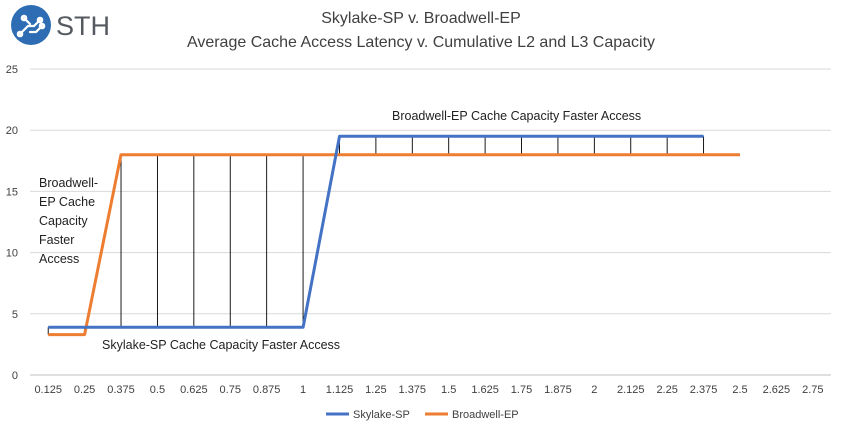  What do you see at coordinates (422, 415) in the screenshot?
I see `legend: Skylake-SP Broadwell-EP` at bounding box center [422, 415].